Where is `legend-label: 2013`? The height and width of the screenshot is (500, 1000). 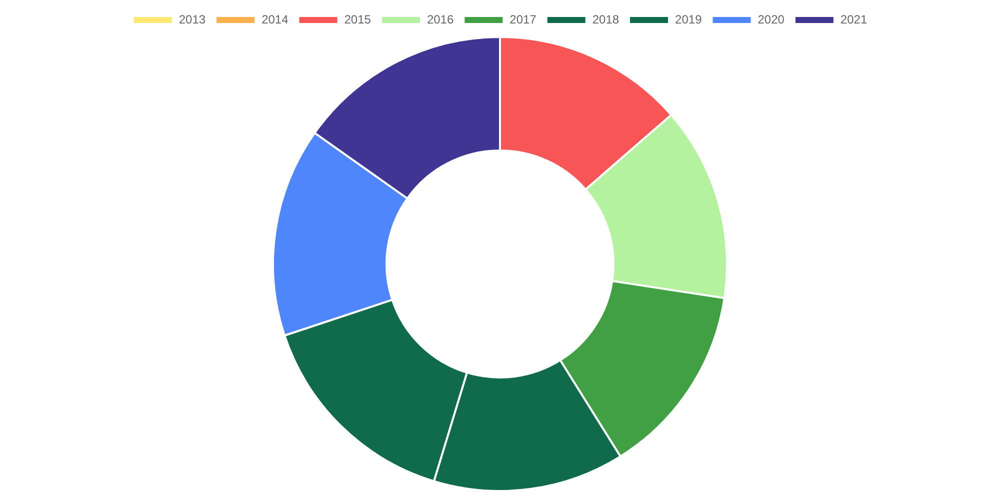 legend-label: 2013 is located at coordinates (192, 19).